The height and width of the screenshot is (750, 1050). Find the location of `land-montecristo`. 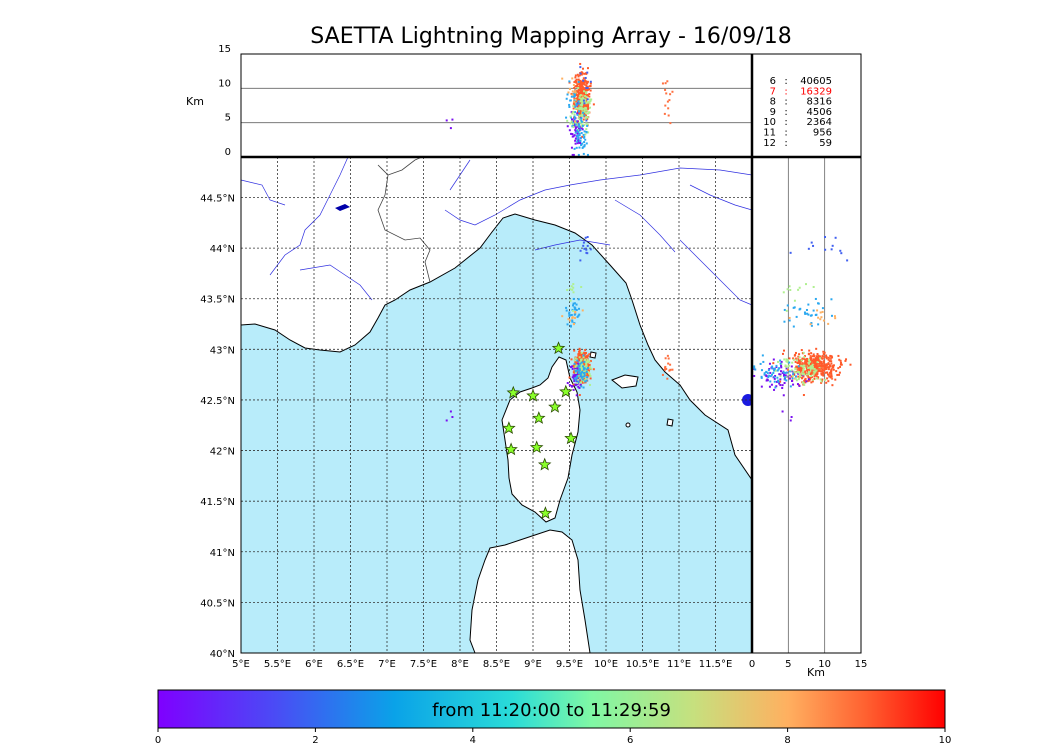

land-montecristo is located at coordinates (628, 425).